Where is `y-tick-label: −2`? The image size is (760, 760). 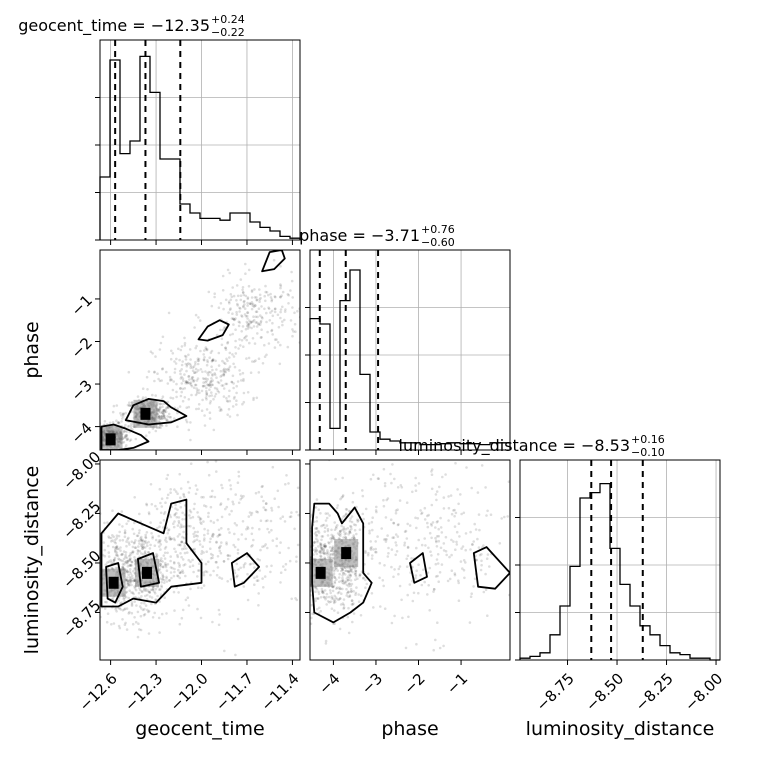
y-tick-label: −2 is located at coordinates (82, 348).